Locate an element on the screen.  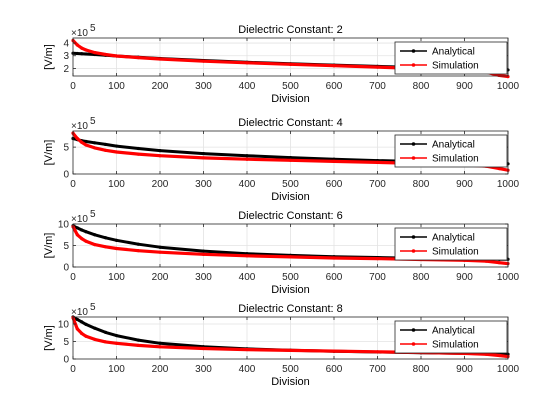
x-axis-label: Division is located at coordinates (290, 382).